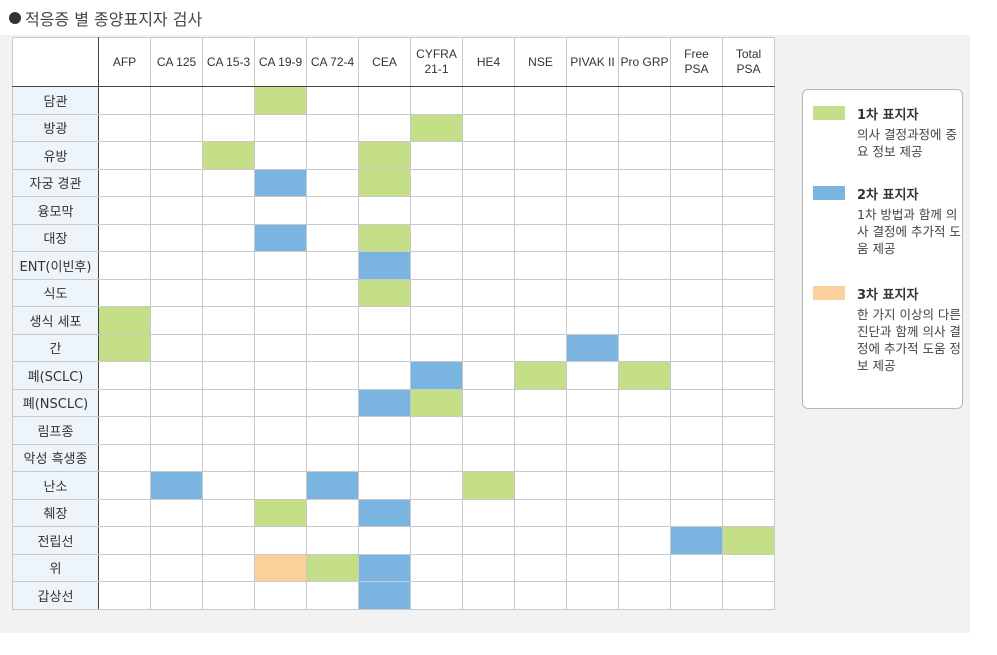 This screenshot has width=997, height=655. Describe the element at coordinates (540, 62) in the screenshot. I see `column-header: NSE` at that location.